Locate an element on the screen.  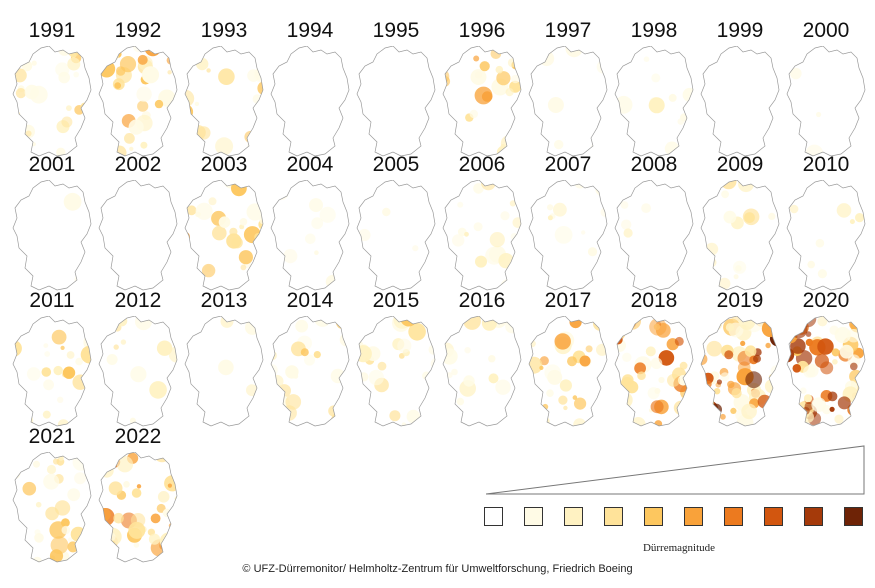
year-label: 2011 is located at coordinates (52, 300).